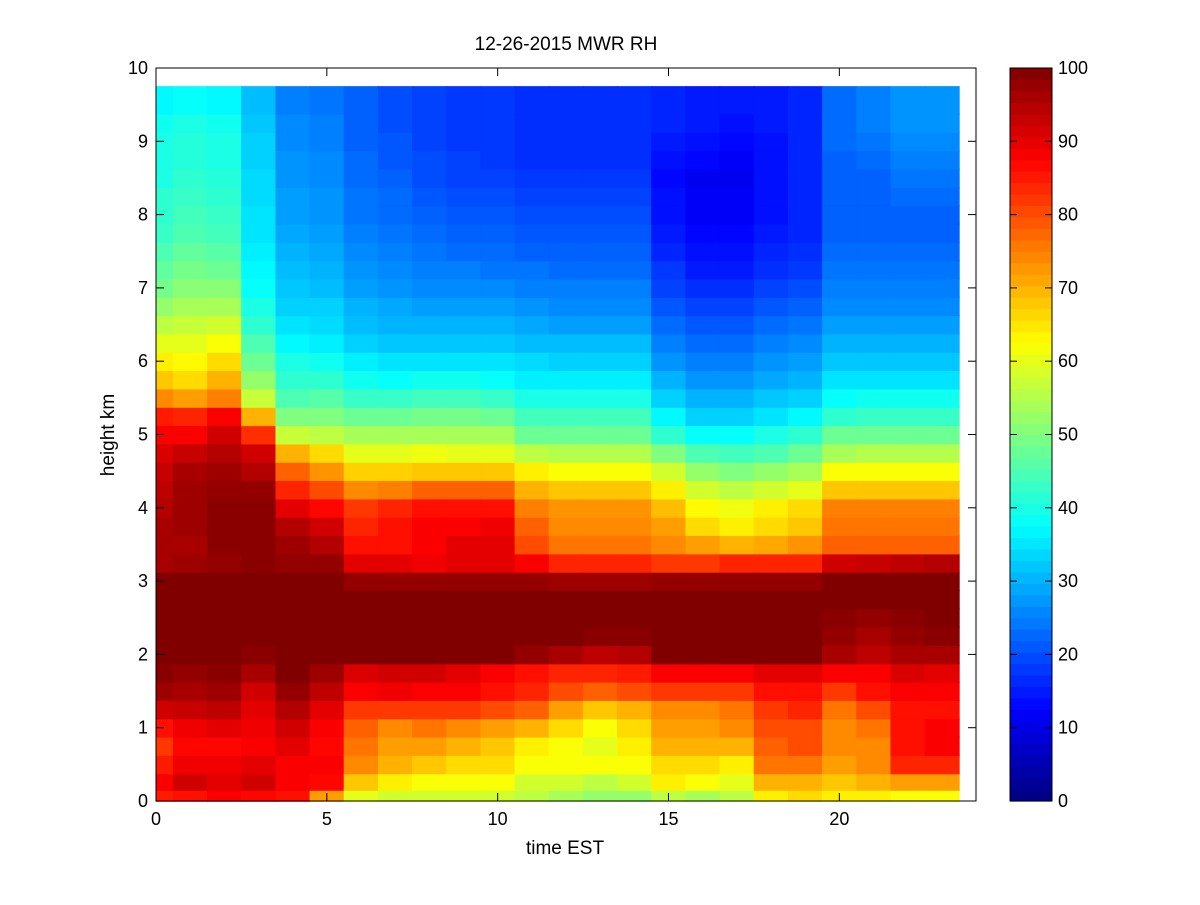 This screenshot has width=1200, height=905. Describe the element at coordinates (143, 141) in the screenshot. I see `y-tick-label: 9` at that location.